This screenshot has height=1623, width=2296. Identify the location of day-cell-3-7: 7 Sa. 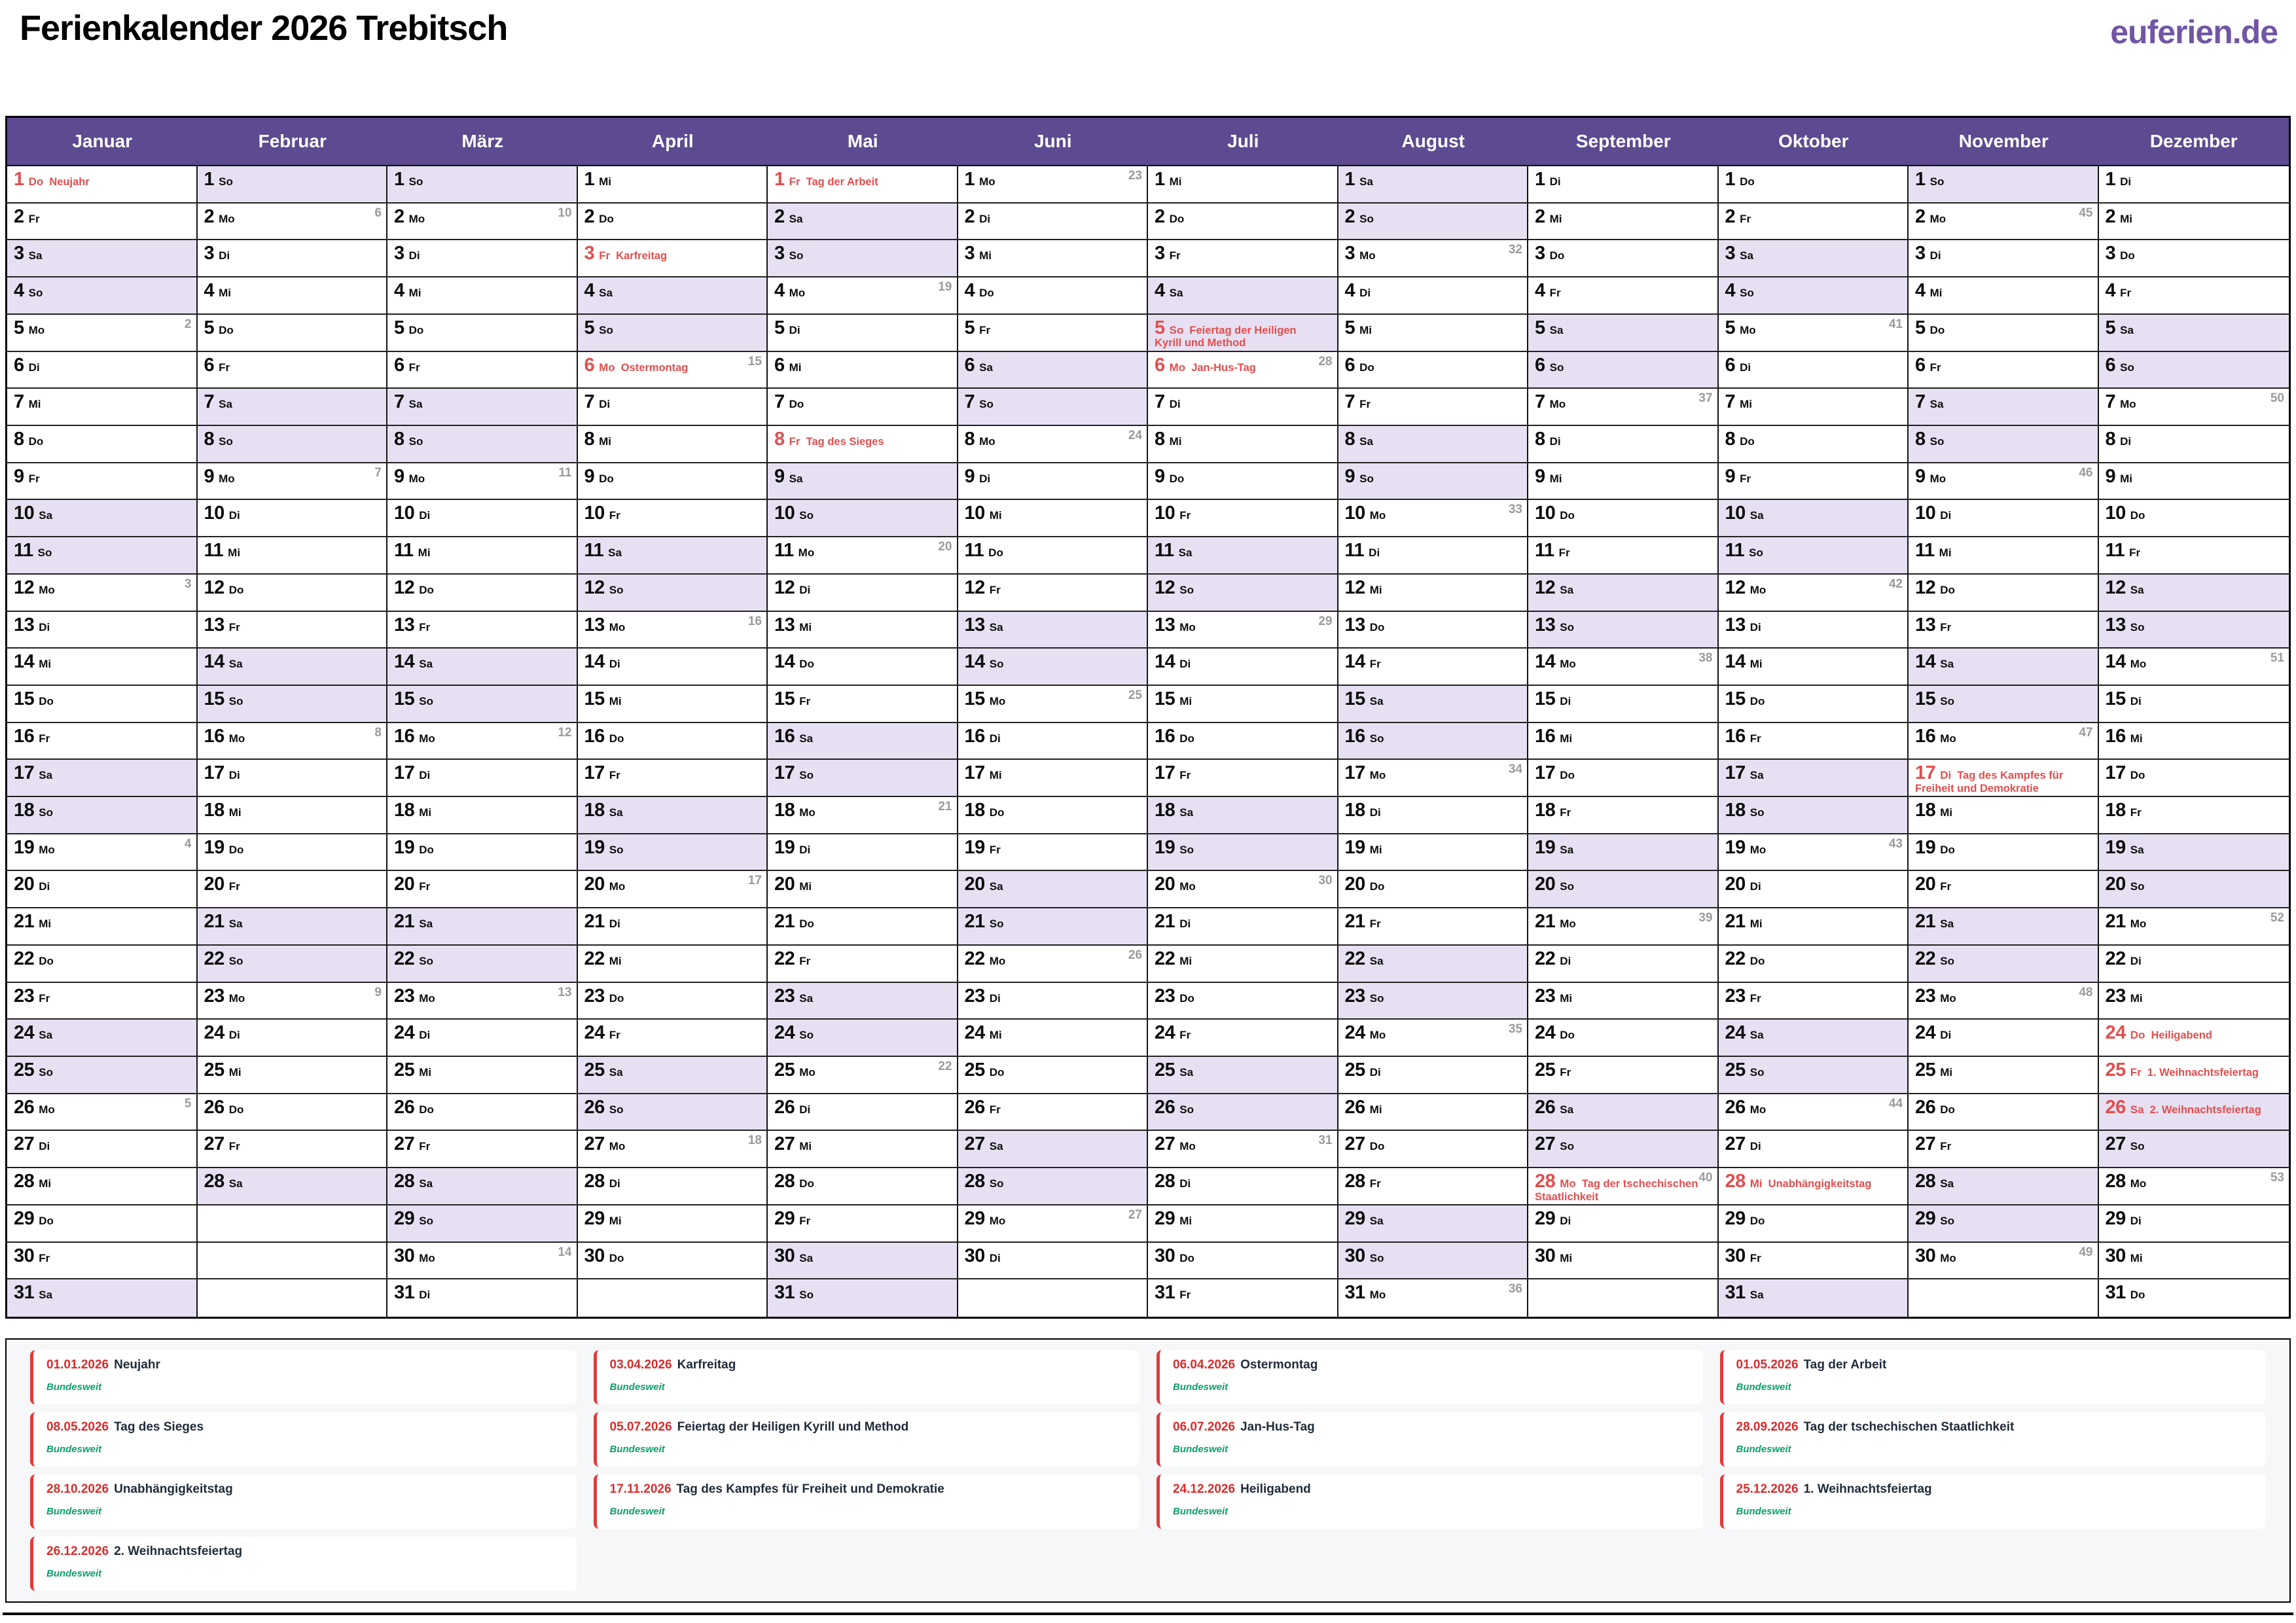
(482, 407).